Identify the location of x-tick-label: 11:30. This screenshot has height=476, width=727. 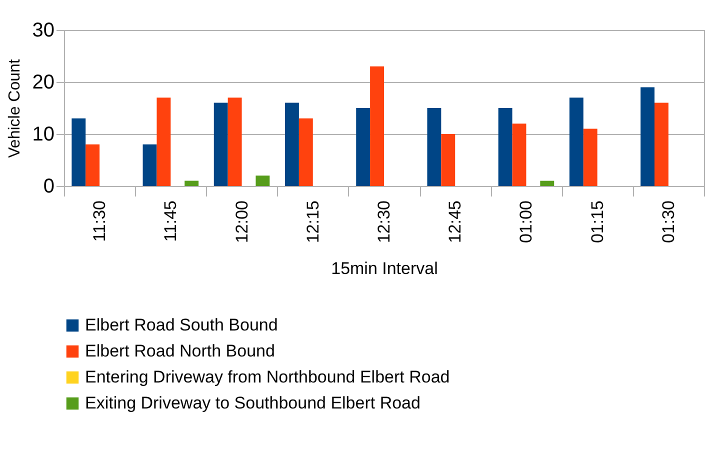
(100, 221).